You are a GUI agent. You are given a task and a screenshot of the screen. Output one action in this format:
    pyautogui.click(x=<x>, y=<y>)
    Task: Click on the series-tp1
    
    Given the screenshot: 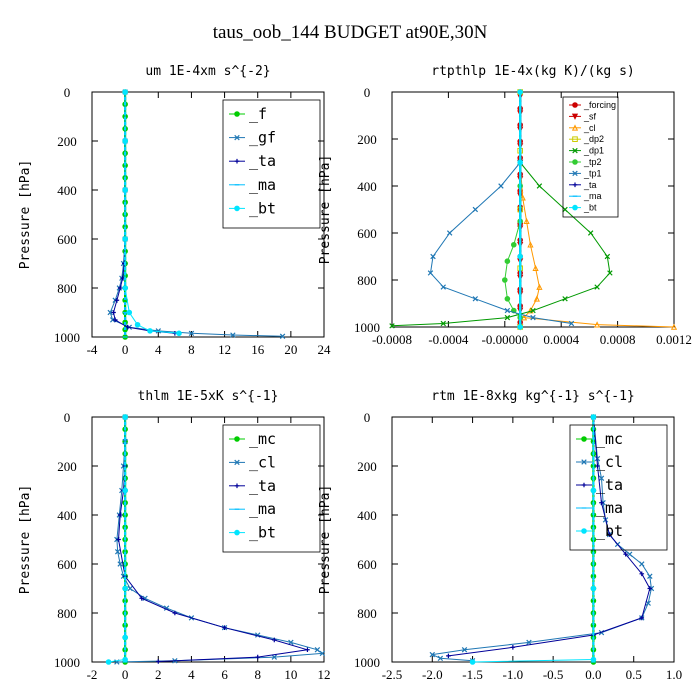 What is the action you would take?
    pyautogui.click(x=501, y=243)
    